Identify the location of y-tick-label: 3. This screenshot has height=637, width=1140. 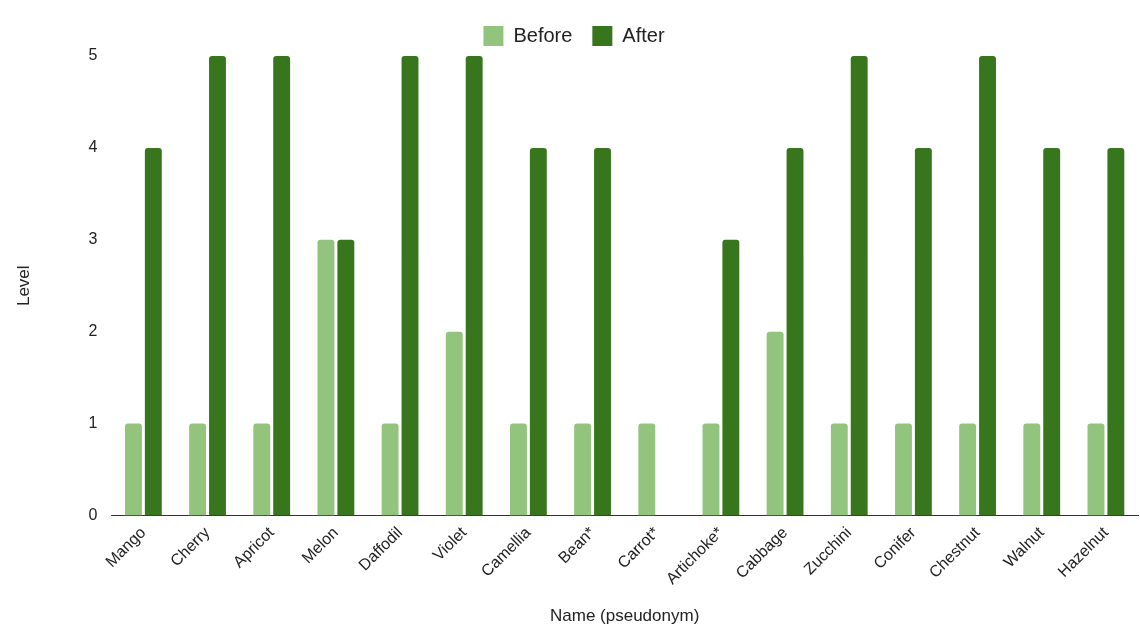
(93, 239).